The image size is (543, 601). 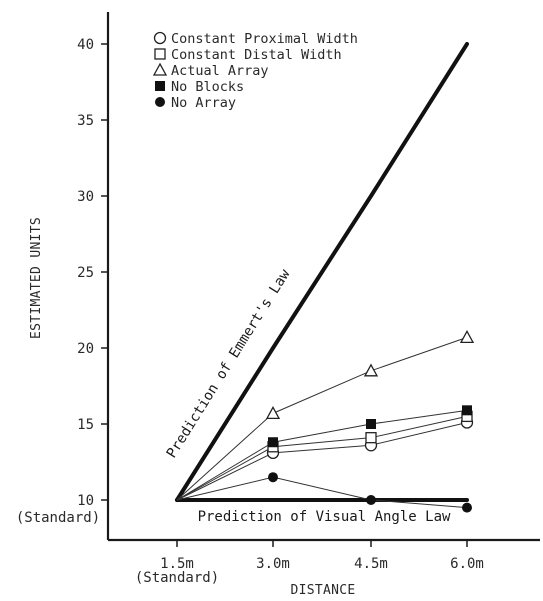 What do you see at coordinates (85, 121) in the screenshot?
I see `y-tick-label-35: 35` at bounding box center [85, 121].